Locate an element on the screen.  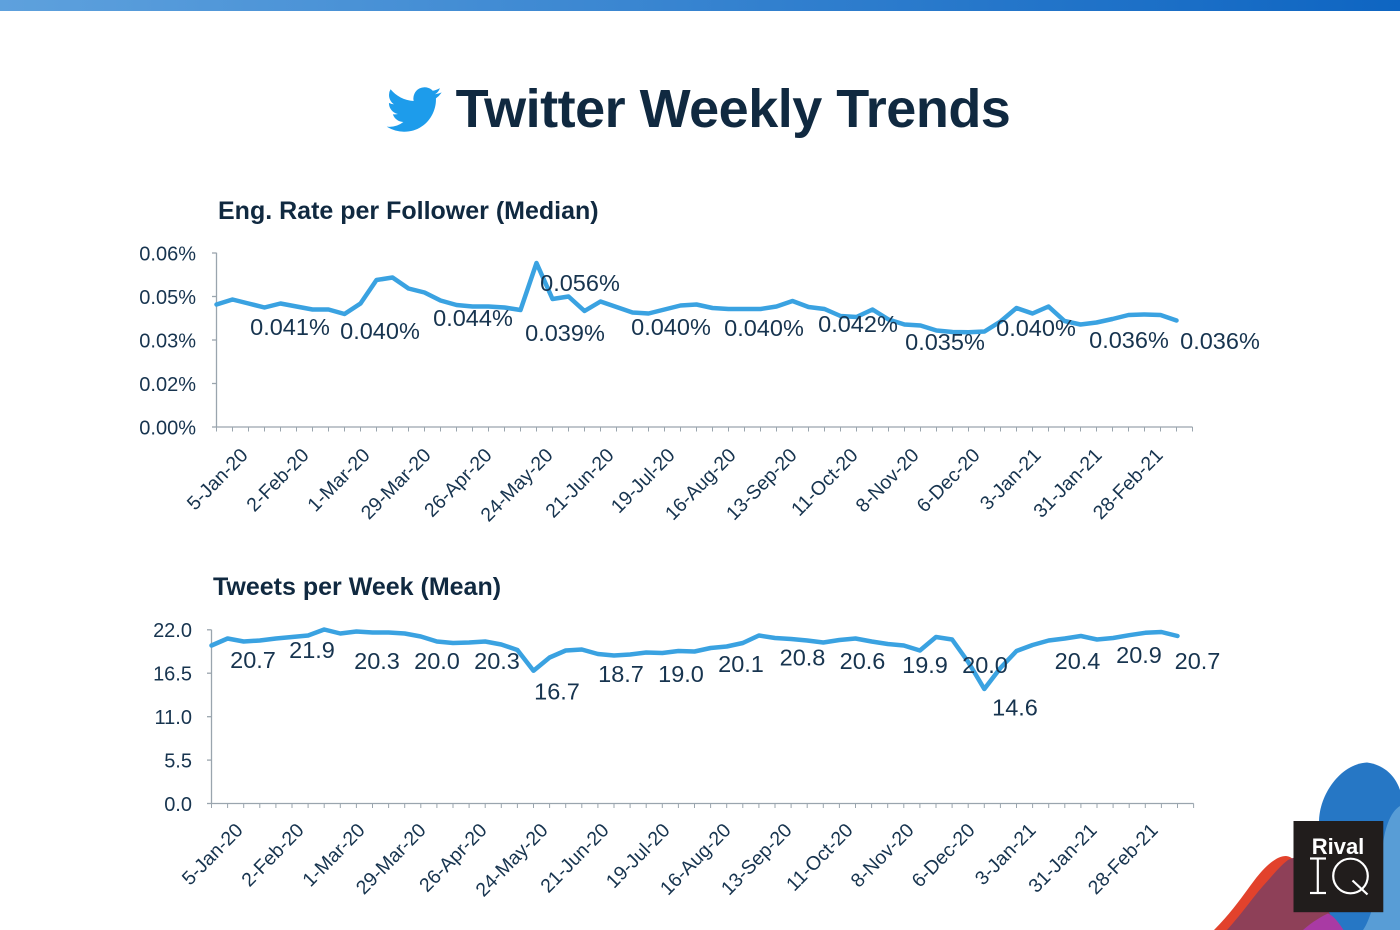
svg-text: 16.7 is located at coordinates (557, 692).